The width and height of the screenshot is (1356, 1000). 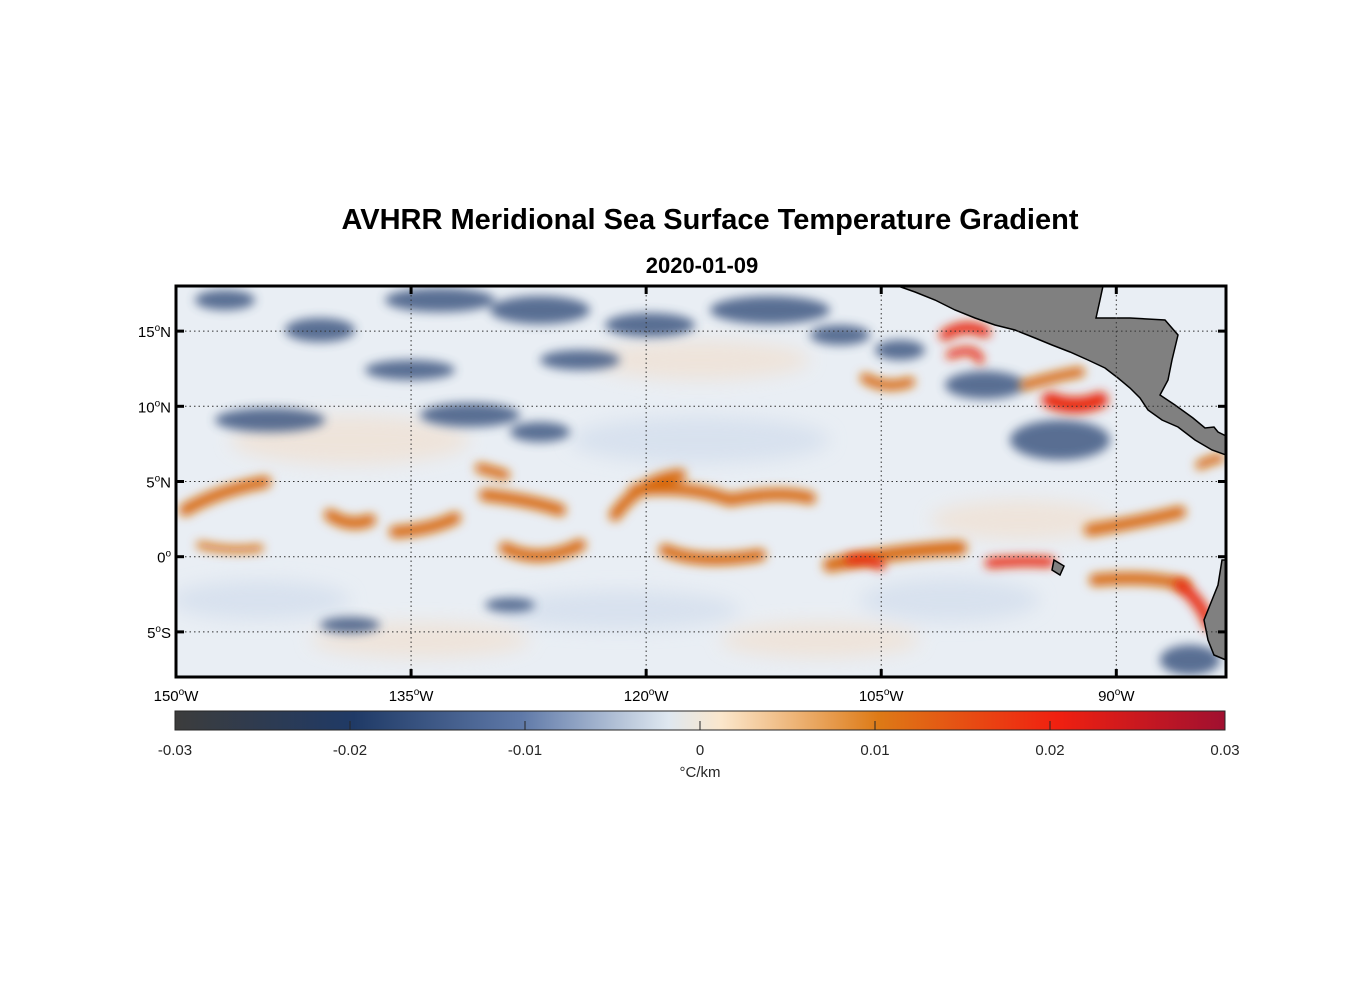 I want to click on colorbar-tick-label: 0.01, so click(x=874, y=750).